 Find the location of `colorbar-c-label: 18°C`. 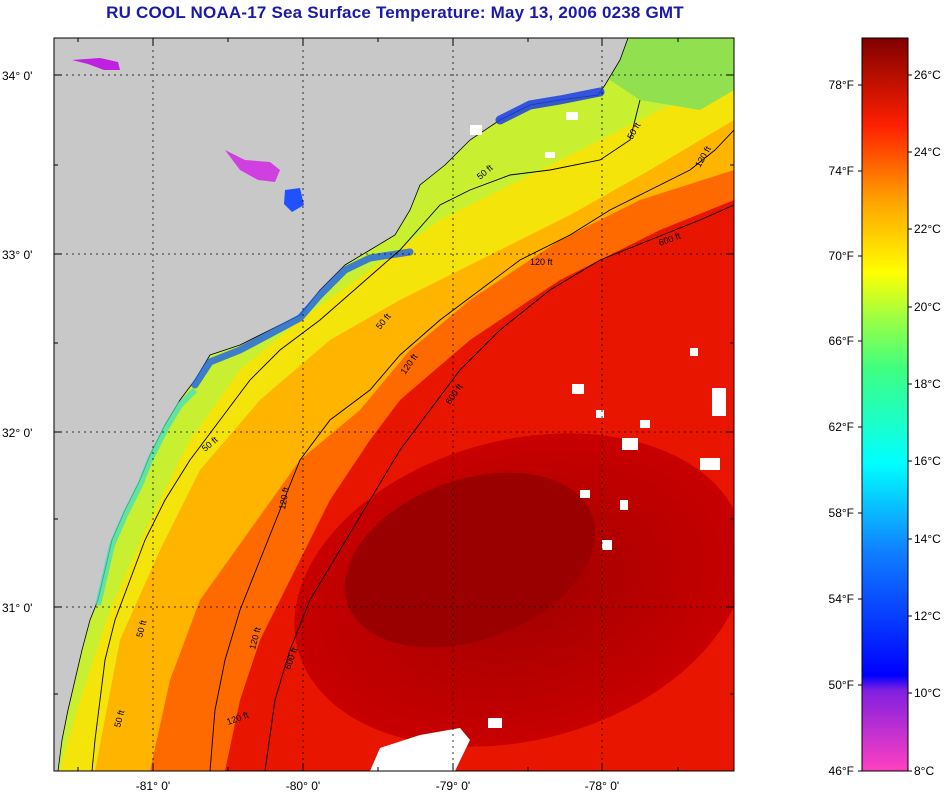

colorbar-c-label: 18°C is located at coordinates (927, 384).